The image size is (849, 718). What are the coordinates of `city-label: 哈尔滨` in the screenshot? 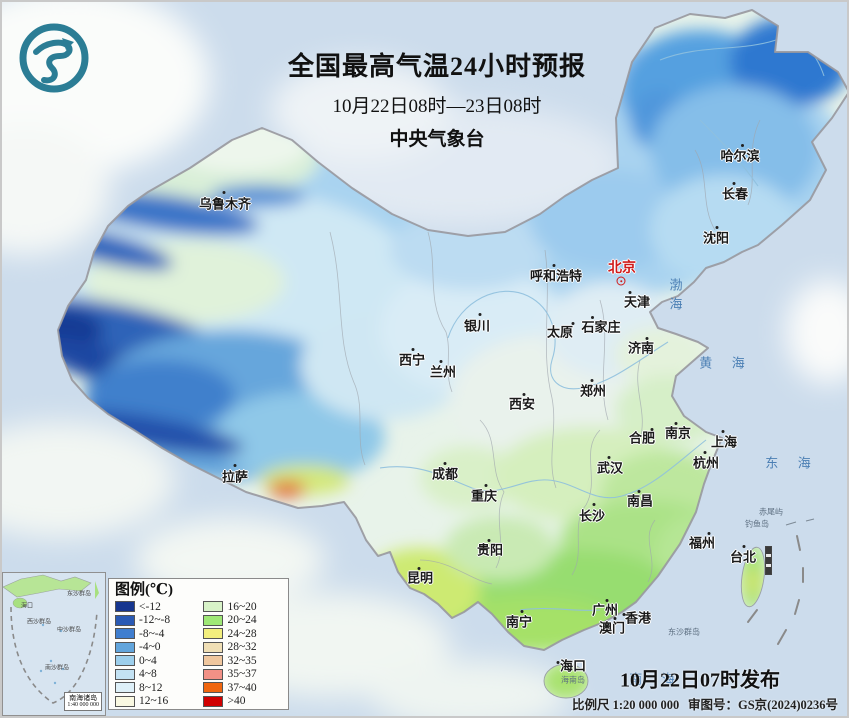 It's located at (740, 154).